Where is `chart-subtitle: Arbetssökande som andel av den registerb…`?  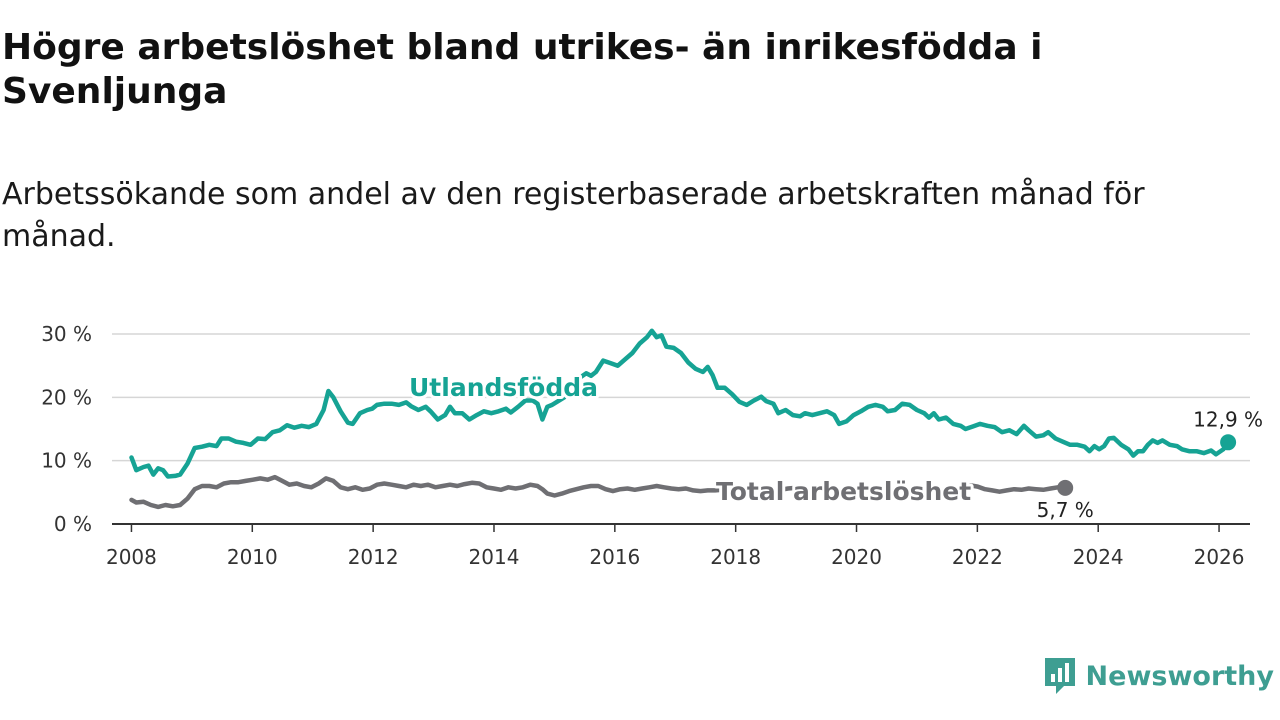
chart-subtitle: Arbetssökande som andel av den registerb… is located at coordinates (573, 215).